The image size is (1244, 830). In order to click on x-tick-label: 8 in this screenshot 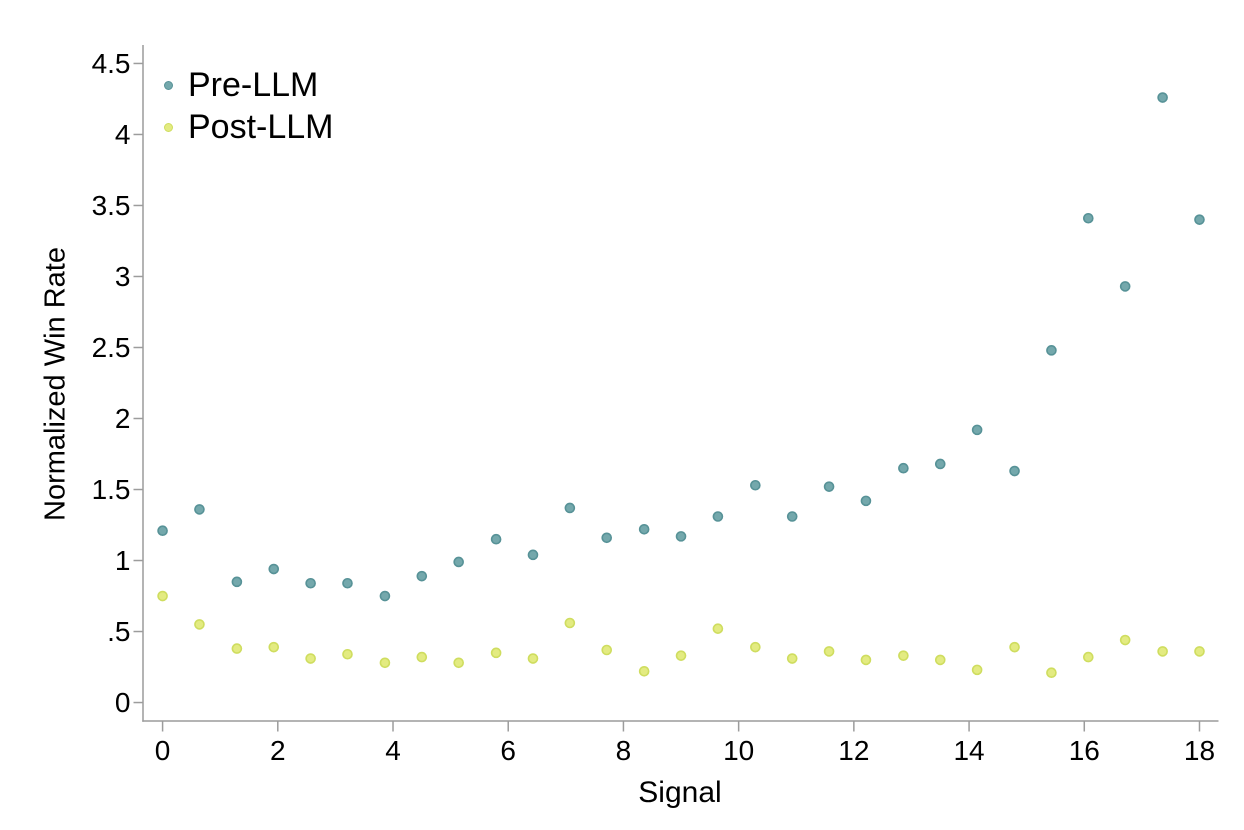, I will do `click(624, 750)`.